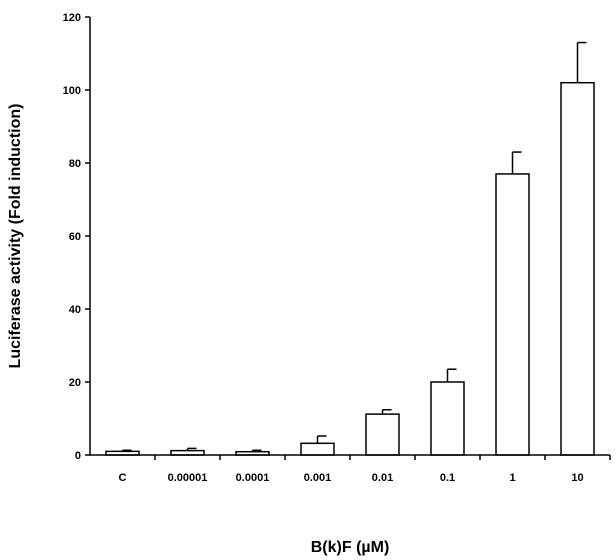 This screenshot has height=560, width=616. What do you see at coordinates (75, 164) in the screenshot?
I see `y-tick-label: 80` at bounding box center [75, 164].